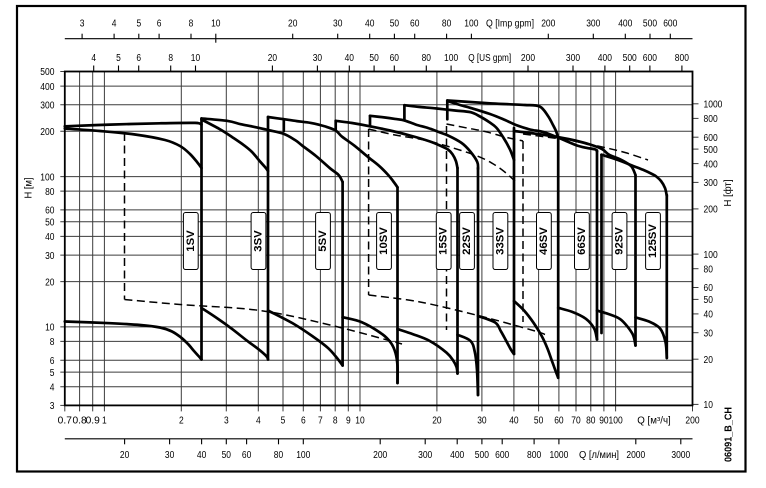  What do you see at coordinates (384, 241) in the screenshot?
I see `svg-text: 10SV` at bounding box center [384, 241].